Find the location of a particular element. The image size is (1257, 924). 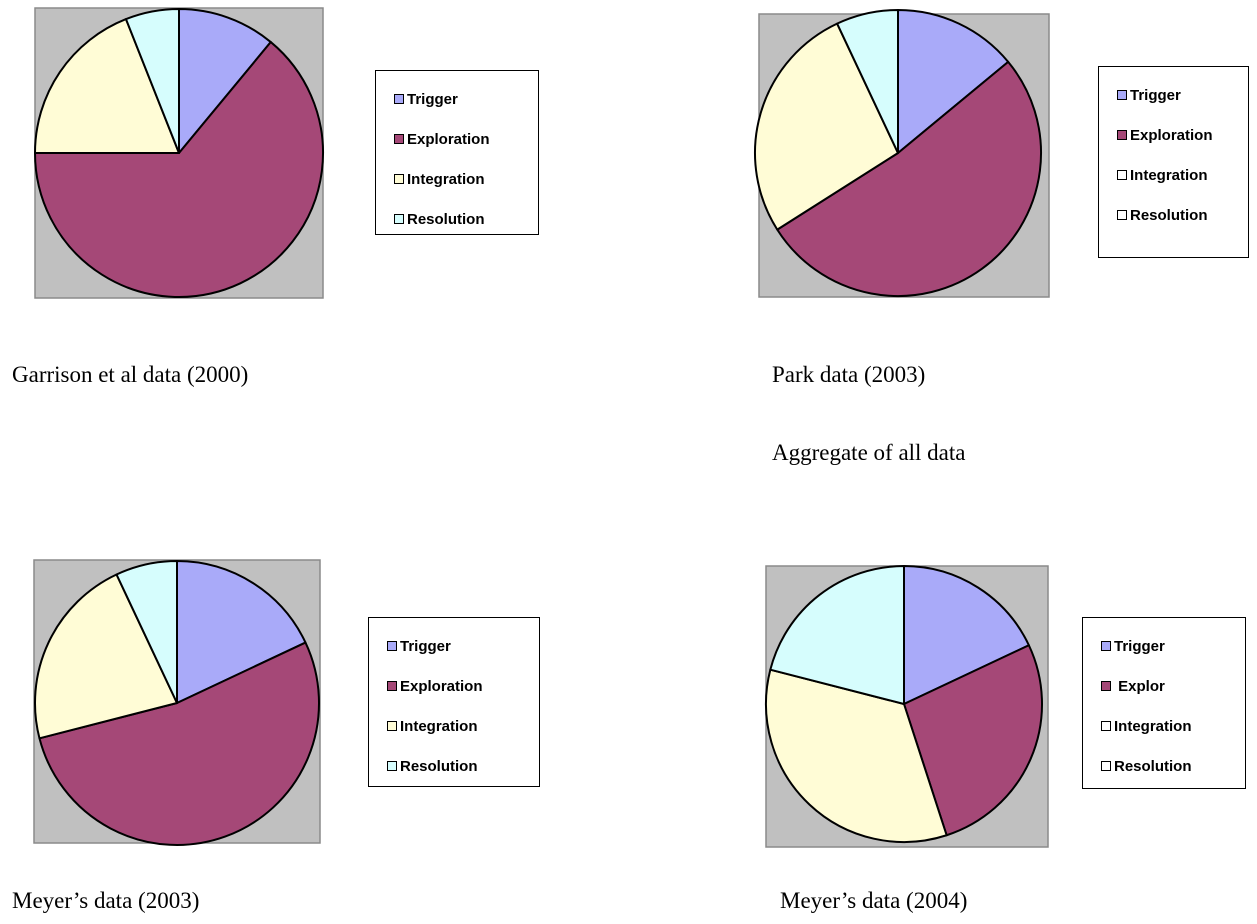

legend-park: Trigger Exploration Integration Resolution is located at coordinates (1173, 162).